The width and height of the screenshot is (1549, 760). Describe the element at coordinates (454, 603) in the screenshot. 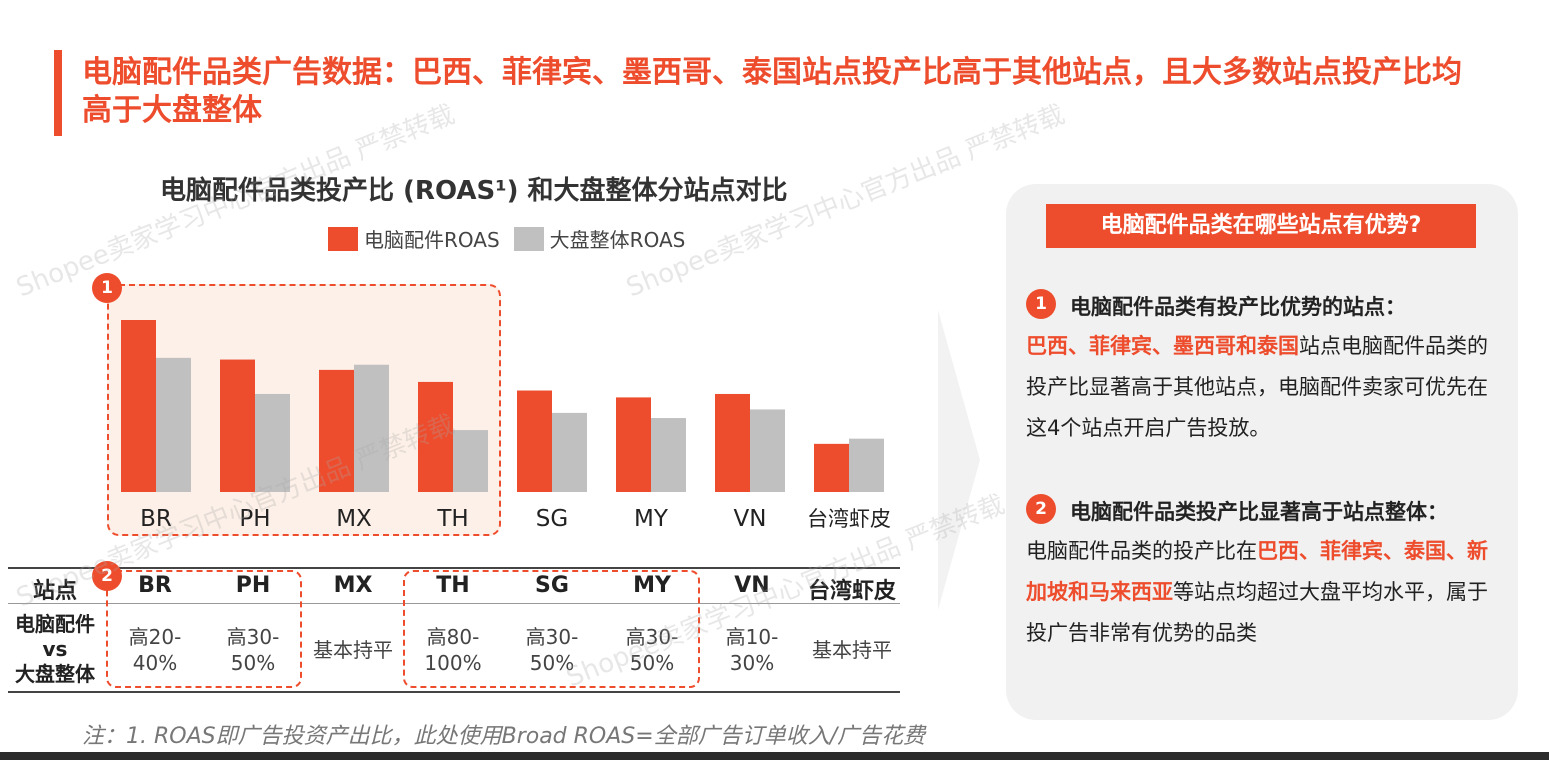

I see `table-header-rule` at that location.